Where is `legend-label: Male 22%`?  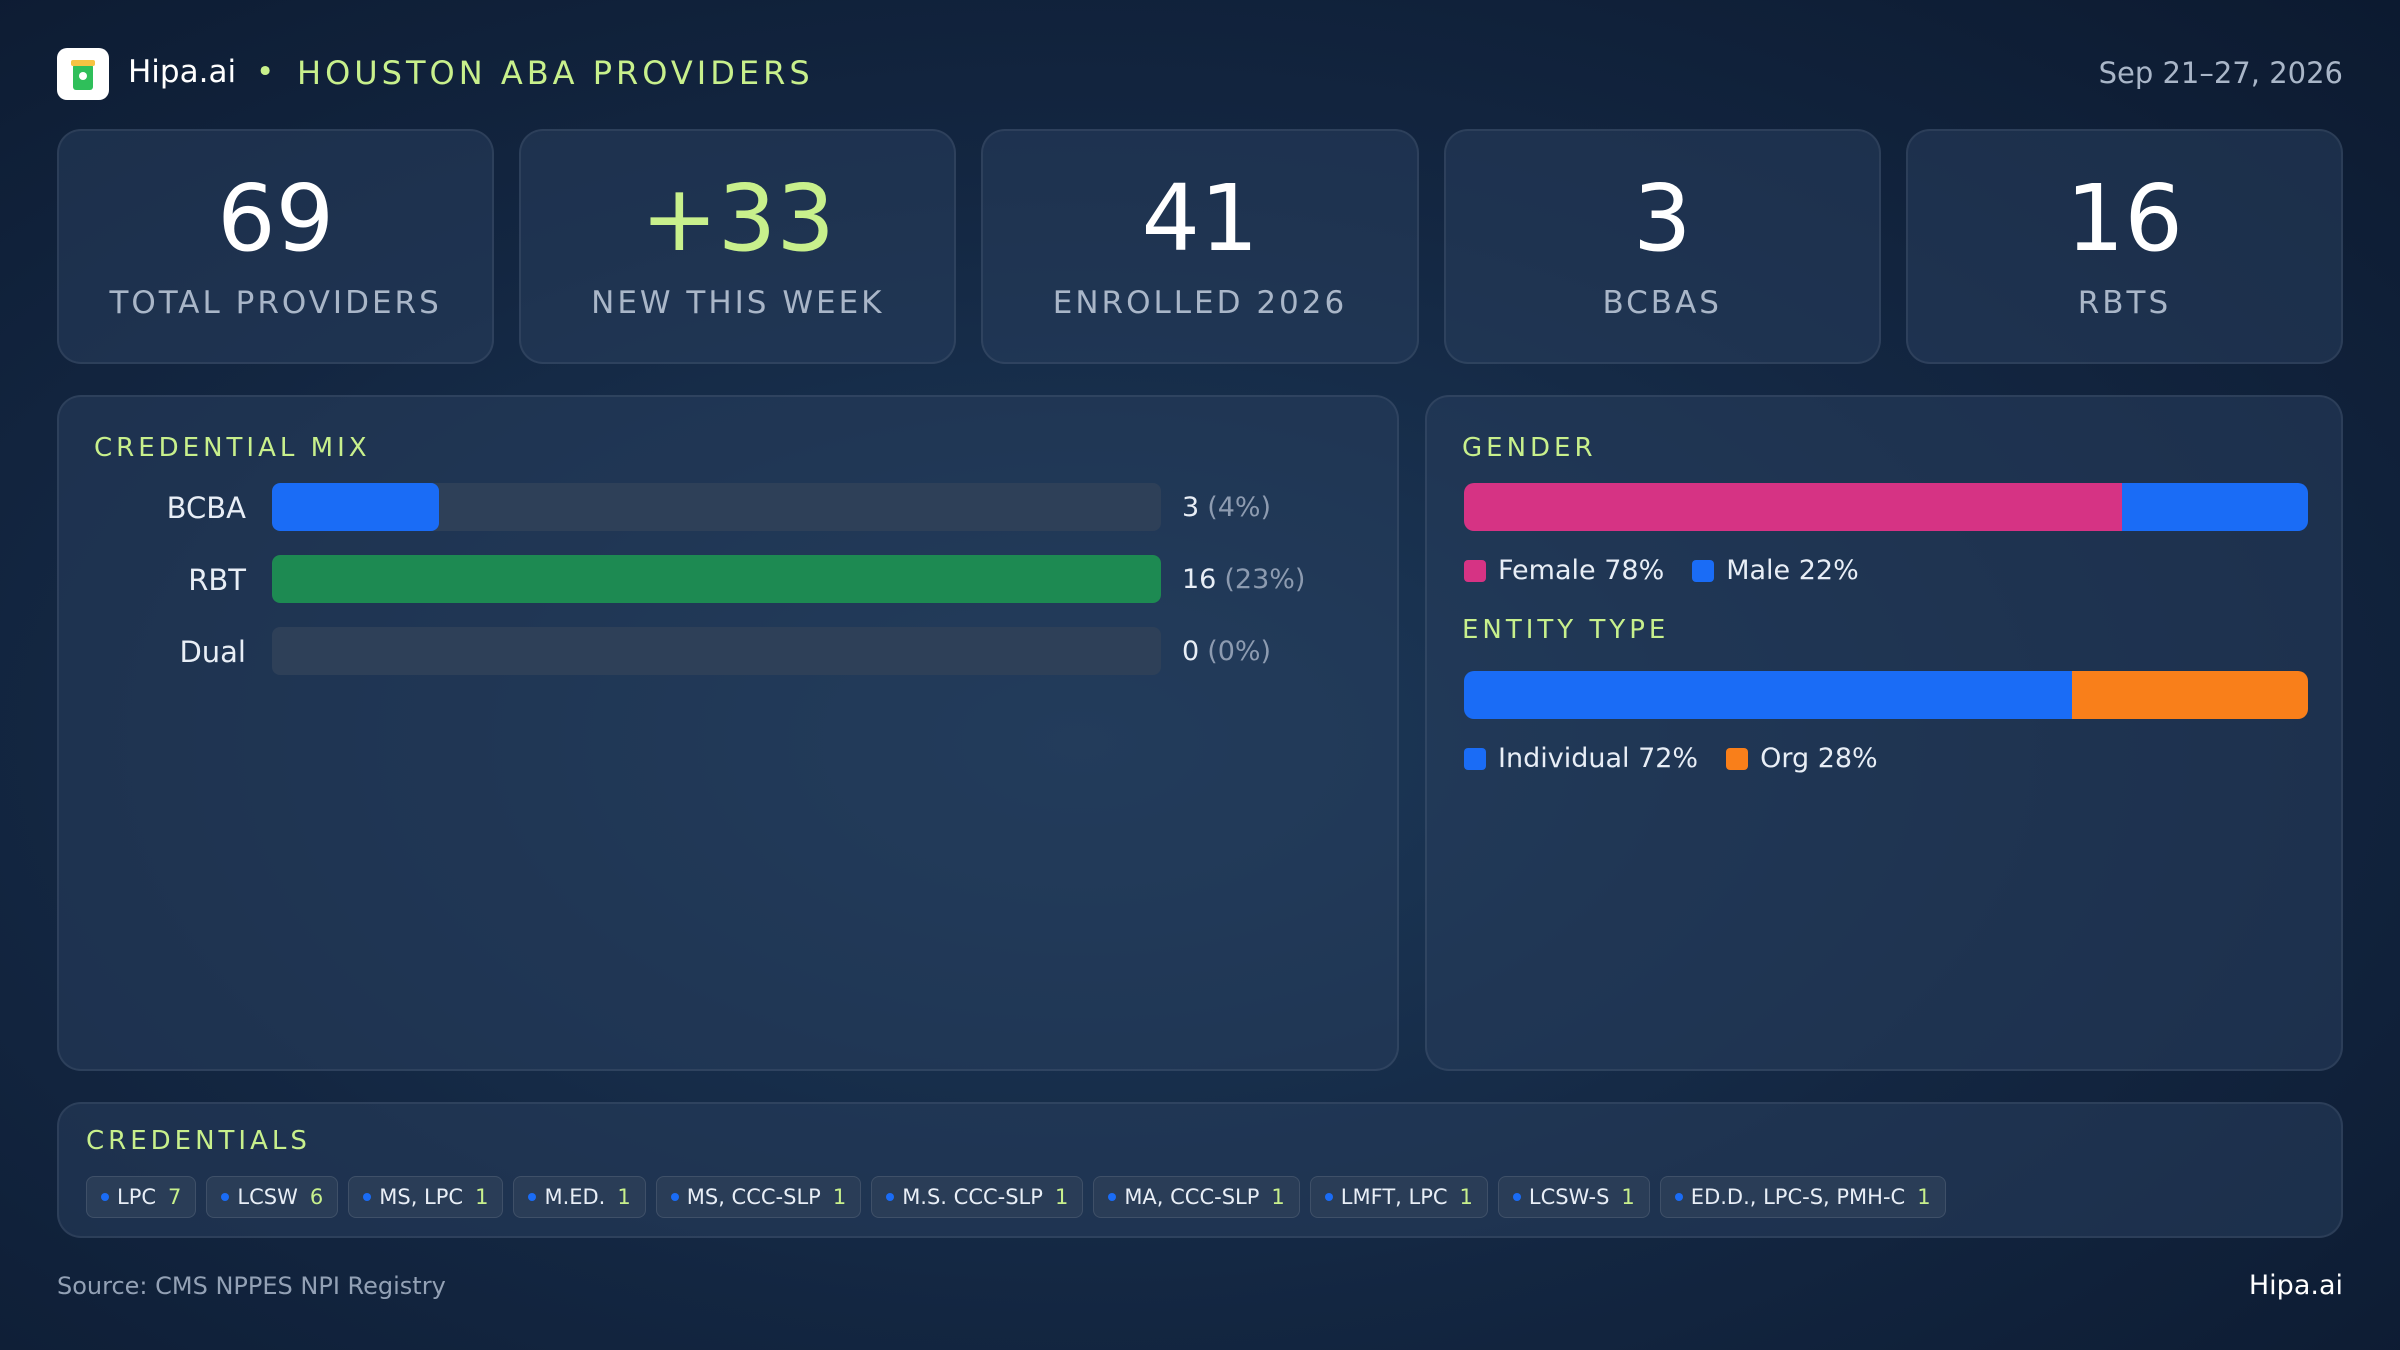
legend-label: Male 22% is located at coordinates (1792, 570).